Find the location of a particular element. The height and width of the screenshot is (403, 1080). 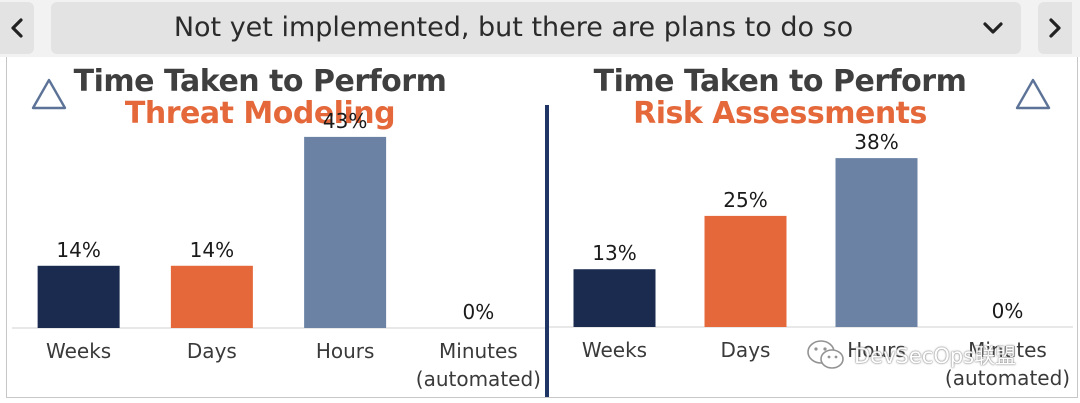

left-chart-title: Time Taken to Perform is located at coordinates (260, 81).